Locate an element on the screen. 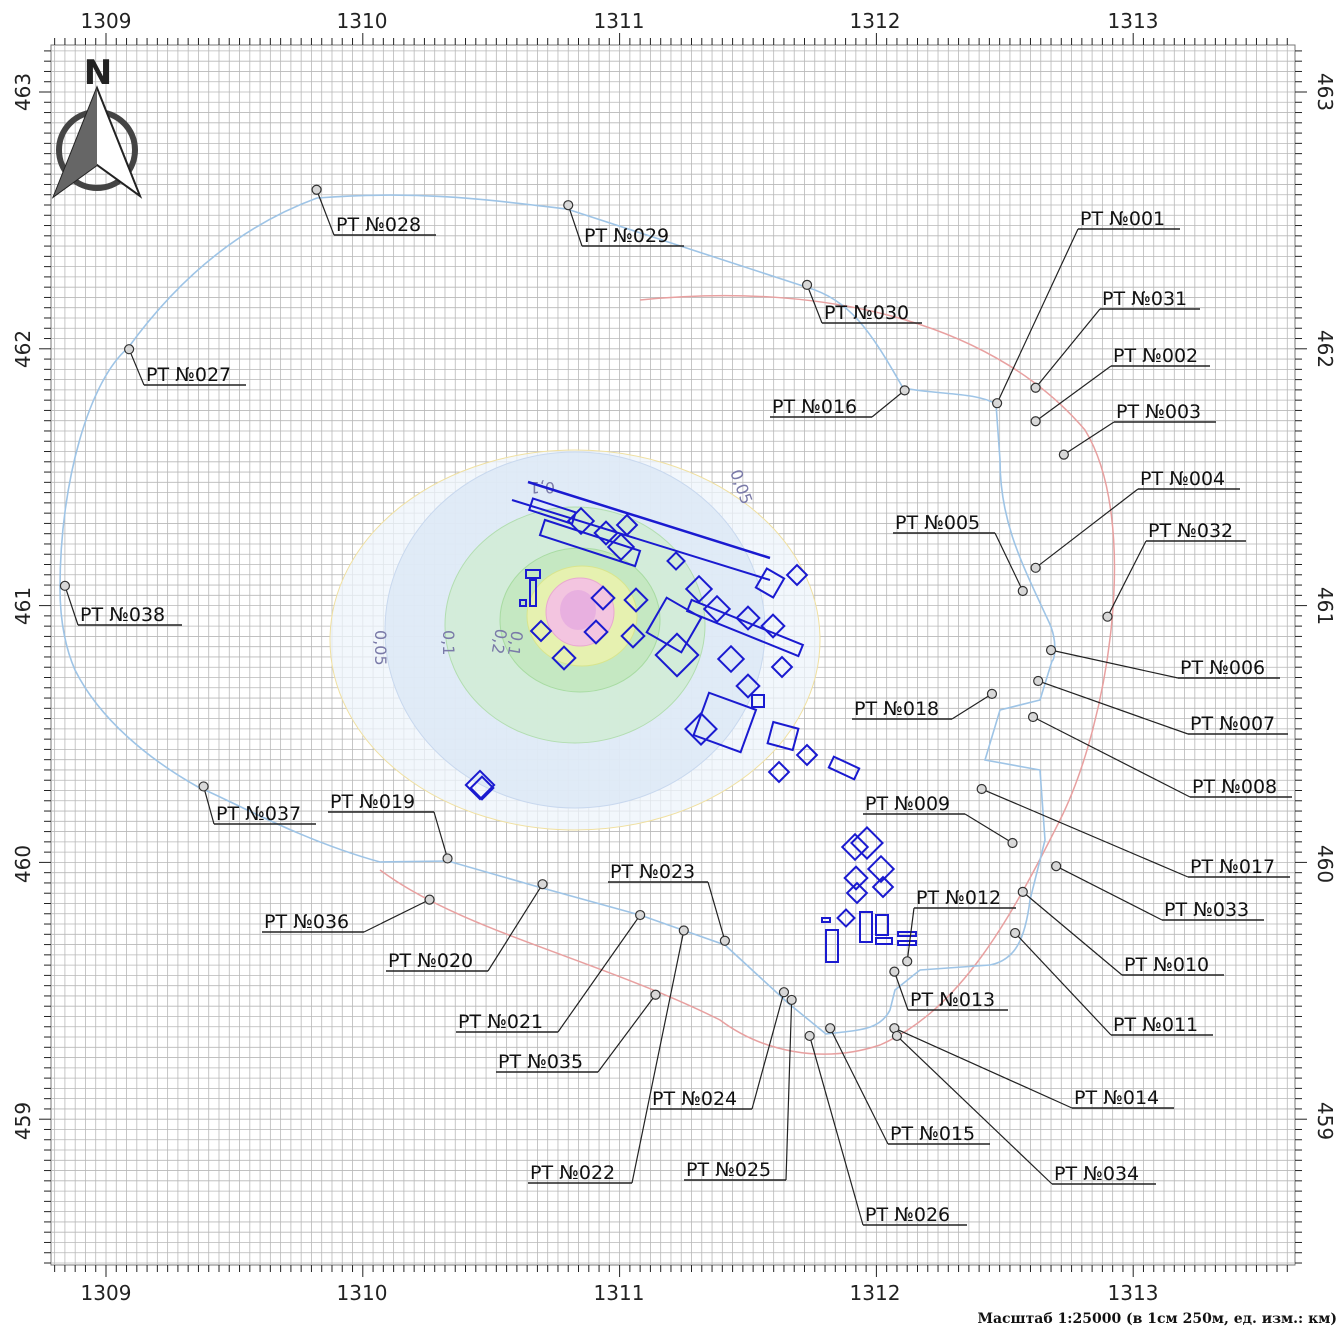 This screenshot has width=1343, height=1329. control-point: РТ №027 is located at coordinates (185, 365).